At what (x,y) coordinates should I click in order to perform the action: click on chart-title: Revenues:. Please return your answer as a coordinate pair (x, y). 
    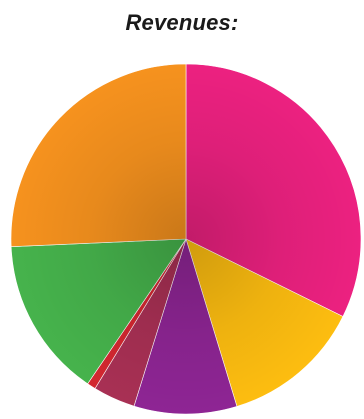
    Looking at the image, I should click on (182, 22).